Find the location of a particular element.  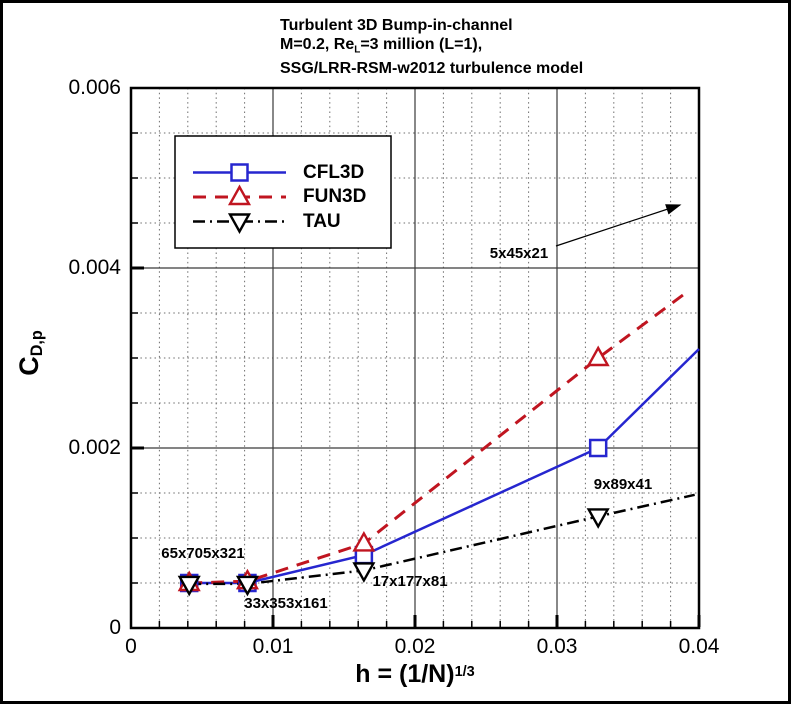

annotation-arrow is located at coordinates (618, 225).